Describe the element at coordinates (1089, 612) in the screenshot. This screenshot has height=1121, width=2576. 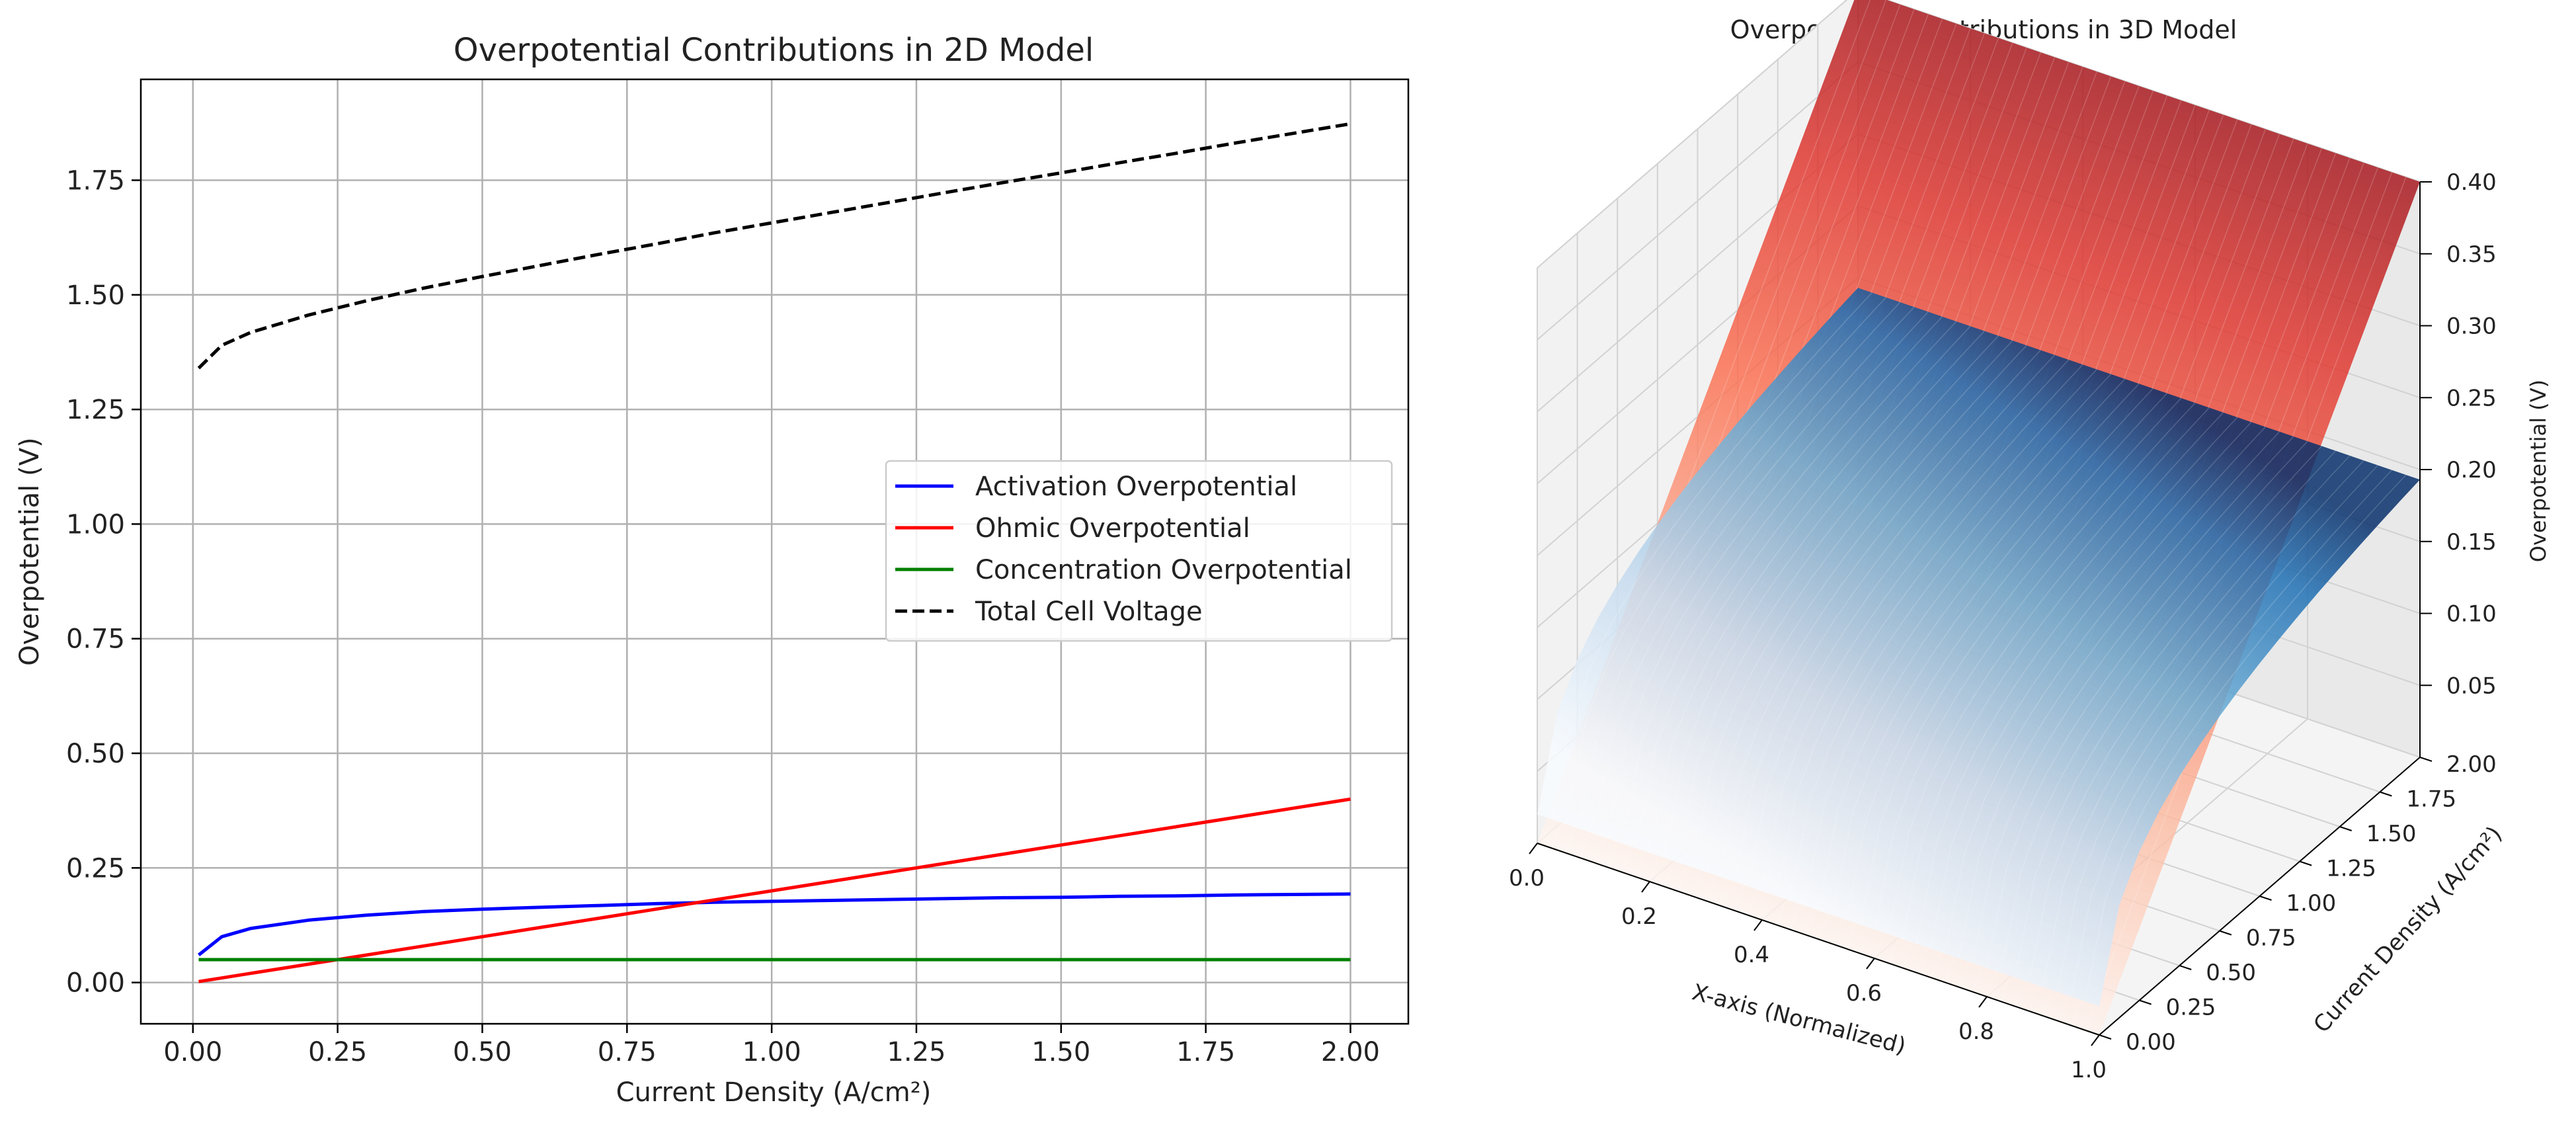
I see `legend-label: Total Cell Voltage` at that location.